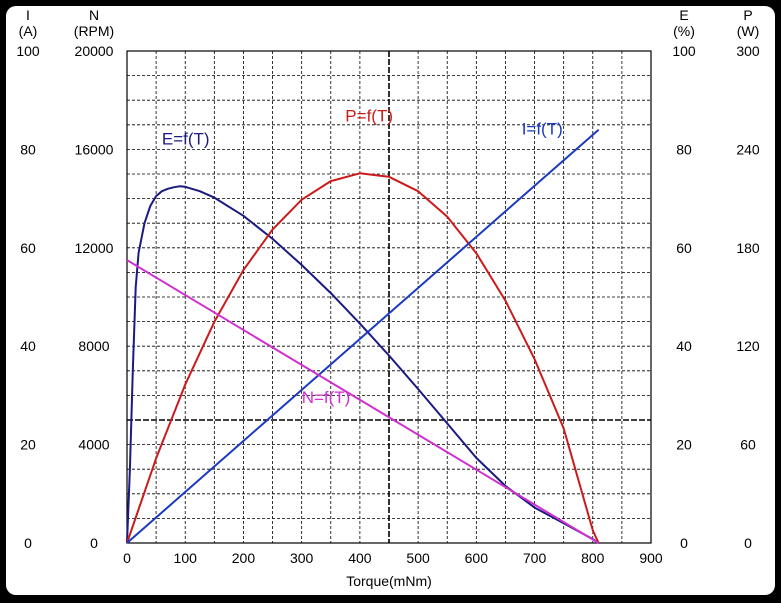 This screenshot has height=603, width=781. Describe the element at coordinates (748, 149) in the screenshot. I see `y-tick-label-P: 240` at that location.